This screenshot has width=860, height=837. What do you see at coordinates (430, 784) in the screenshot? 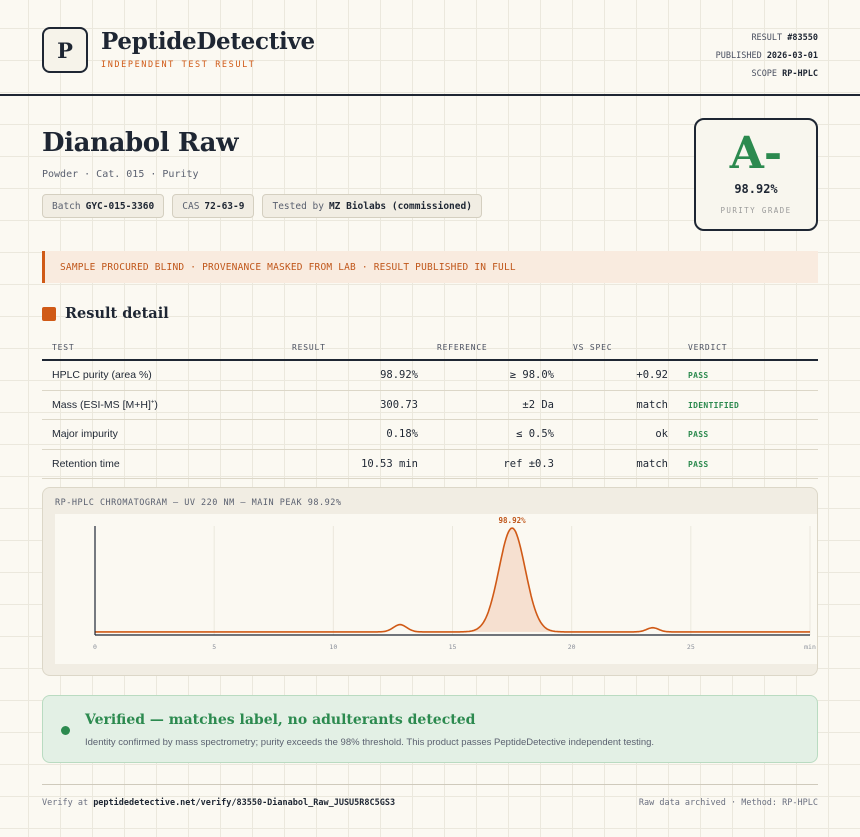
I see `footer-divider` at bounding box center [430, 784].